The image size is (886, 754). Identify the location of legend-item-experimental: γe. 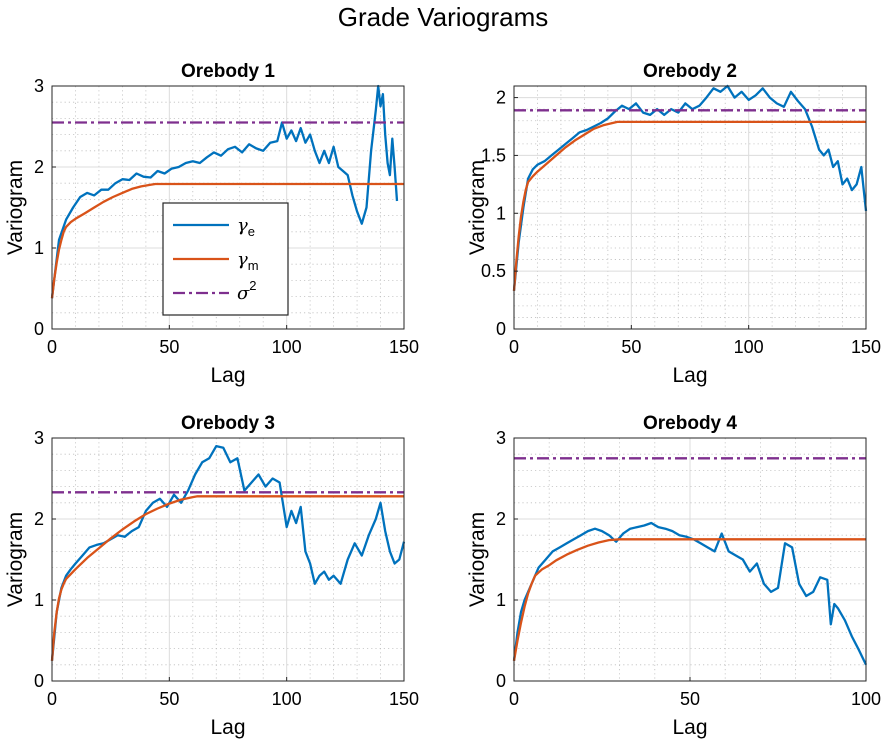
(214, 227).